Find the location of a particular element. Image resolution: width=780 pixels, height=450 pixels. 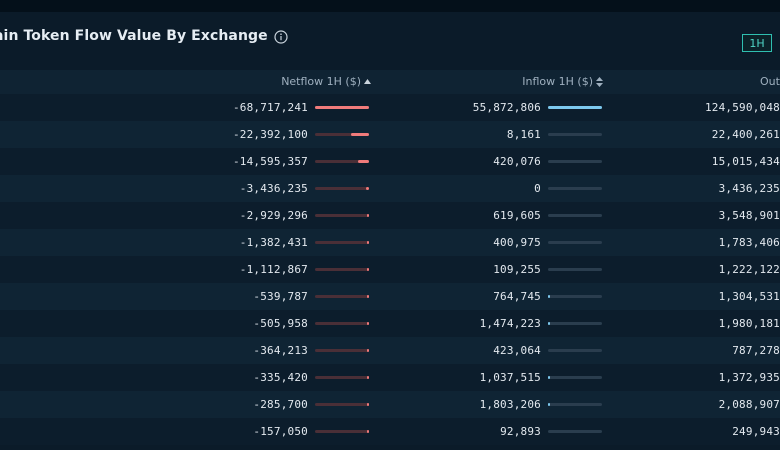

table-header: Netflow 1H ($) Inflow 1H ($) Out is located at coordinates (390, 82).